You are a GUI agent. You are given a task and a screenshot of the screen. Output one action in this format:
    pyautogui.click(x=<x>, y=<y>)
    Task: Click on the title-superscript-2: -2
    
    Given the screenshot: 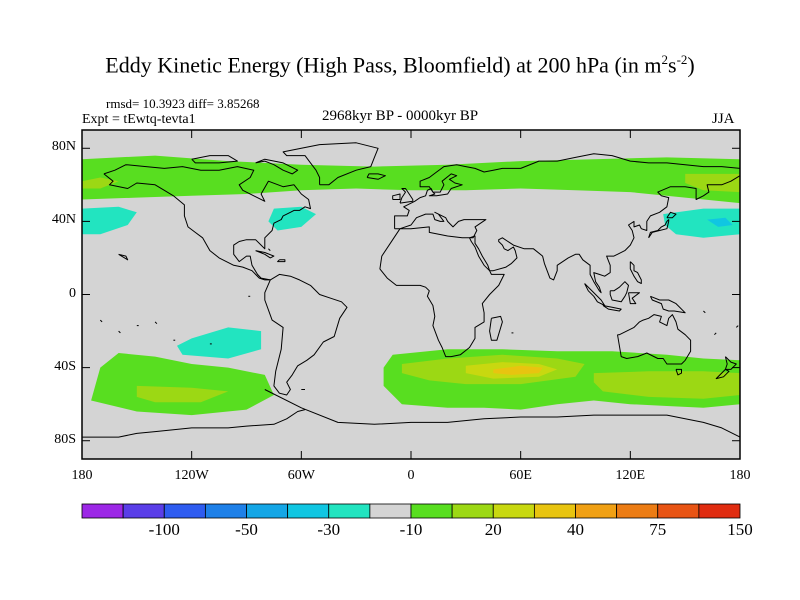 What is the action you would take?
    pyautogui.click(x=682, y=59)
    